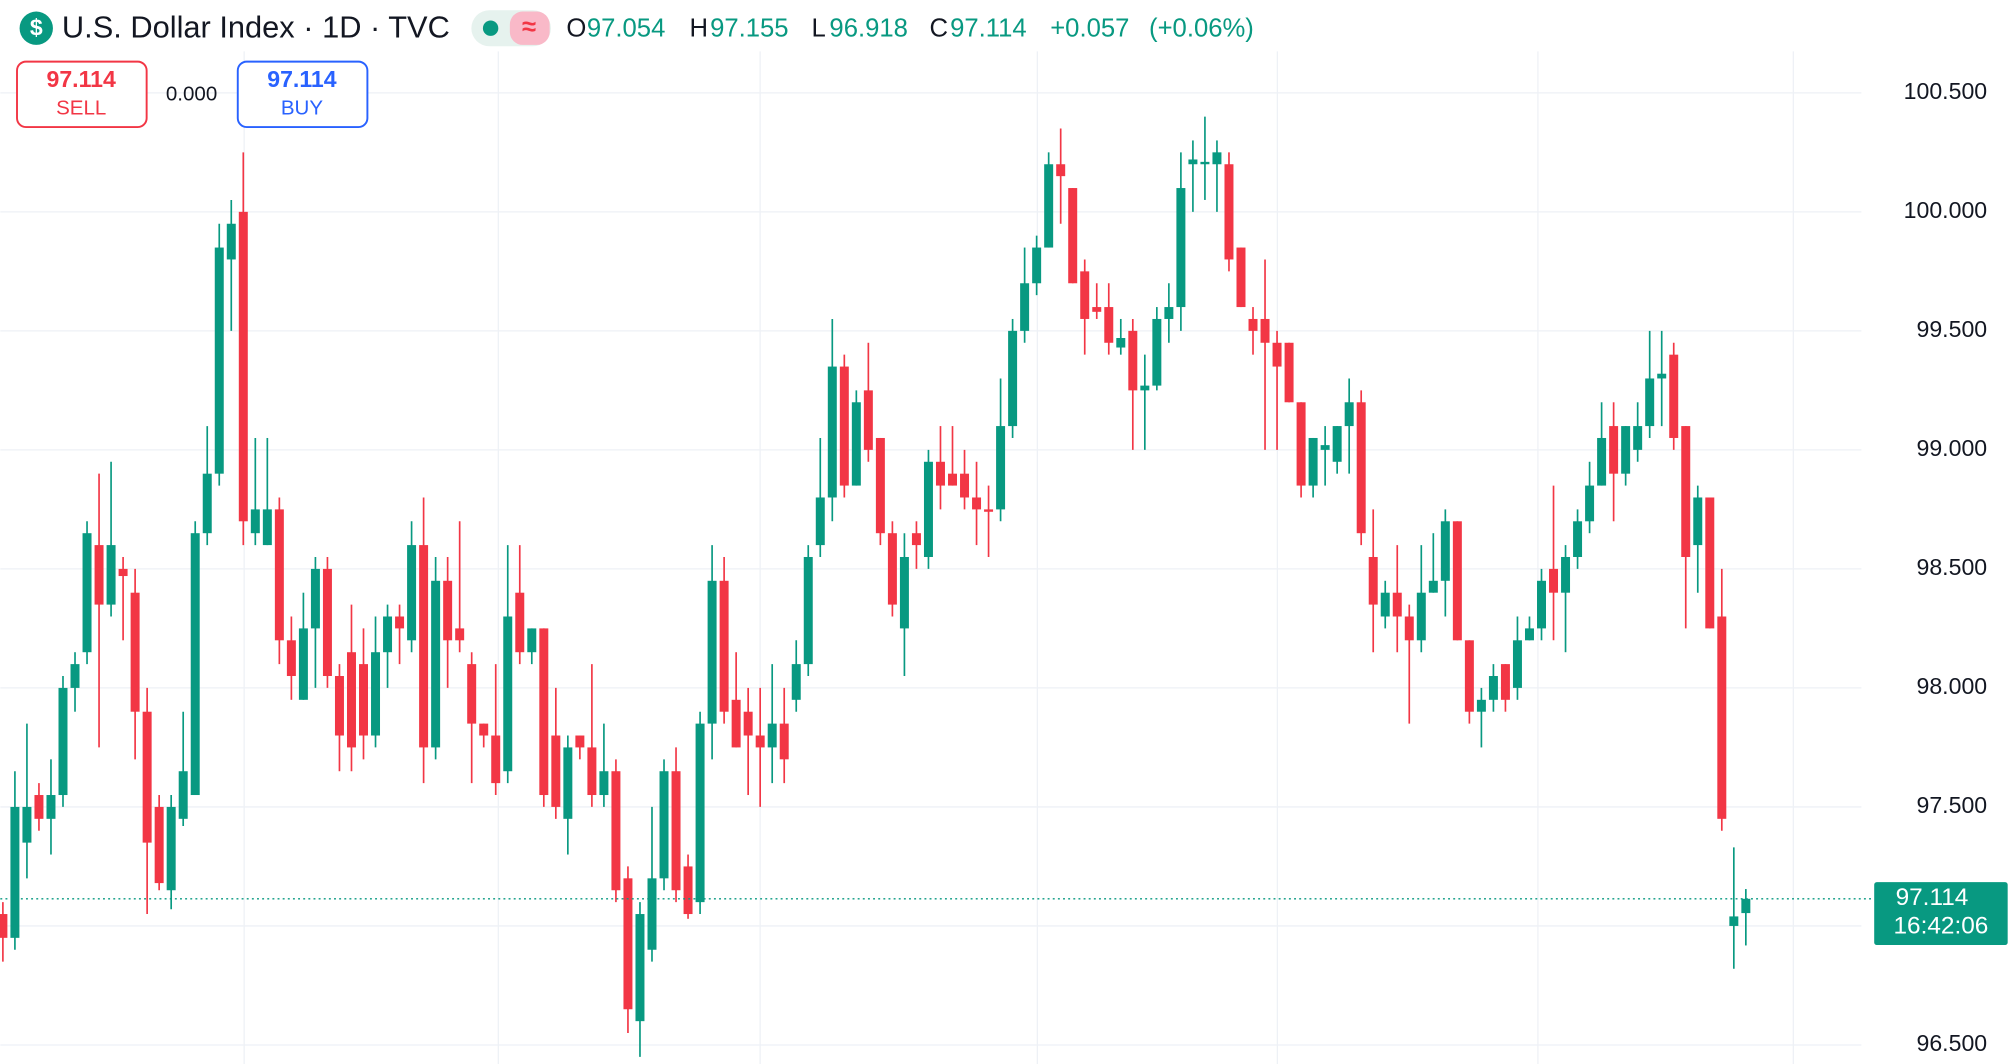 This screenshot has height=1064, width=2008. What do you see at coordinates (1201, 28) in the screenshot?
I see `change-percent: (+0.06%)` at bounding box center [1201, 28].